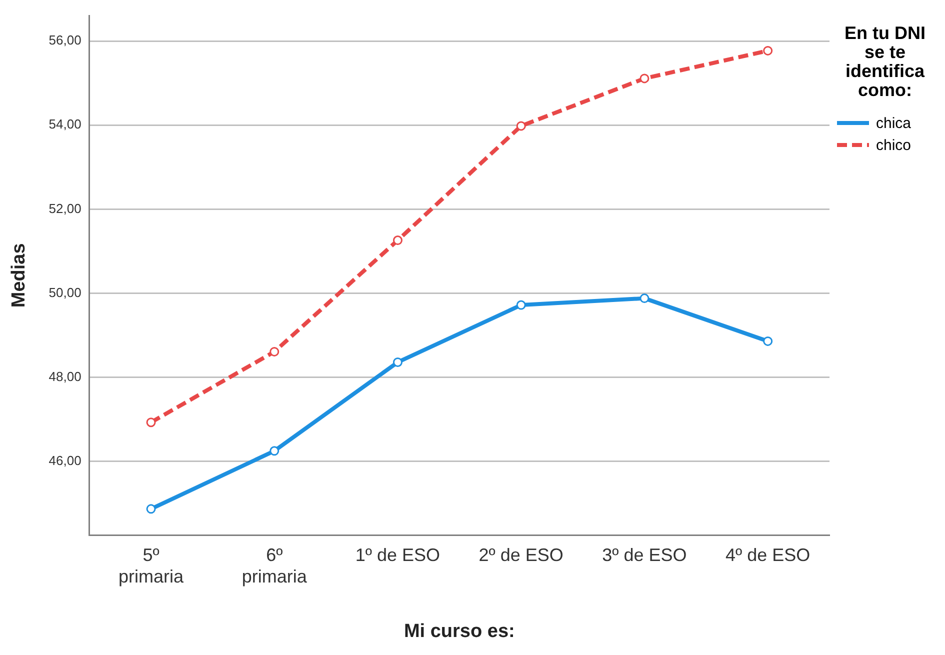  What do you see at coordinates (459, 631) in the screenshot?
I see `x-axis-title: Mi curso es:` at bounding box center [459, 631].